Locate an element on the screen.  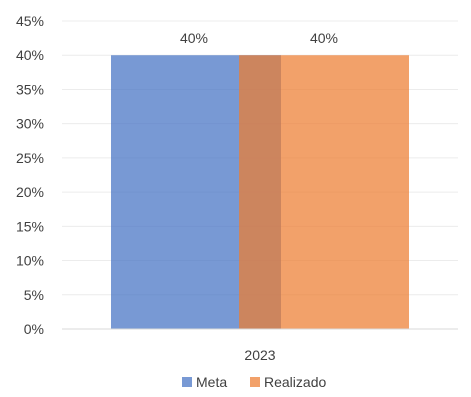
y-tick-label: 30% is located at coordinates (30, 124).